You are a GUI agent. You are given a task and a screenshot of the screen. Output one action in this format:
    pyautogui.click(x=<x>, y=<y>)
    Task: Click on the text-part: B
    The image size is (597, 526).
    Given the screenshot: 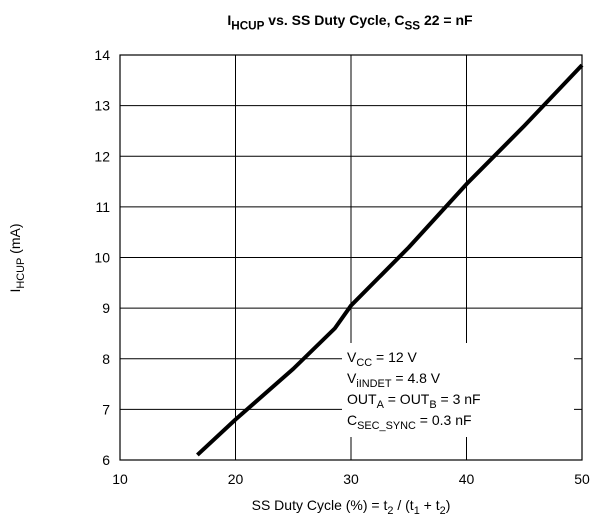 What is the action you would take?
    pyautogui.click(x=432, y=405)
    